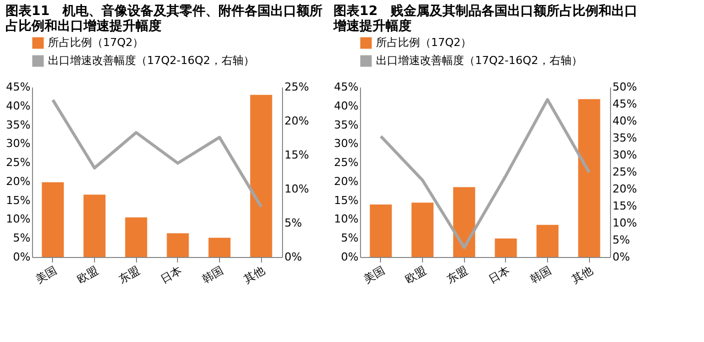  Describe the element at coordinates (164, 11) in the screenshot. I see `text: 图表11 机电、音像设备及其零件、附件各国出口额所` at that location.